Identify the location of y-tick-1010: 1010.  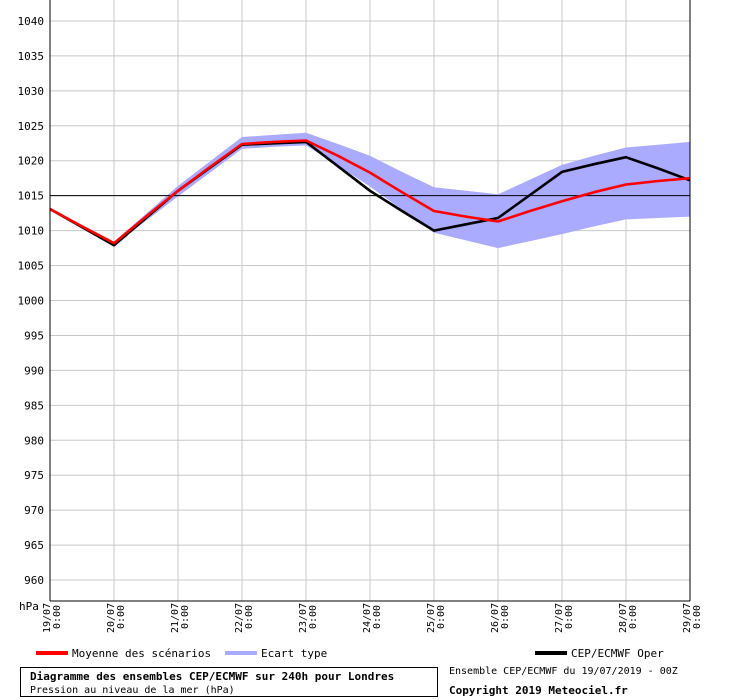
(31, 231).